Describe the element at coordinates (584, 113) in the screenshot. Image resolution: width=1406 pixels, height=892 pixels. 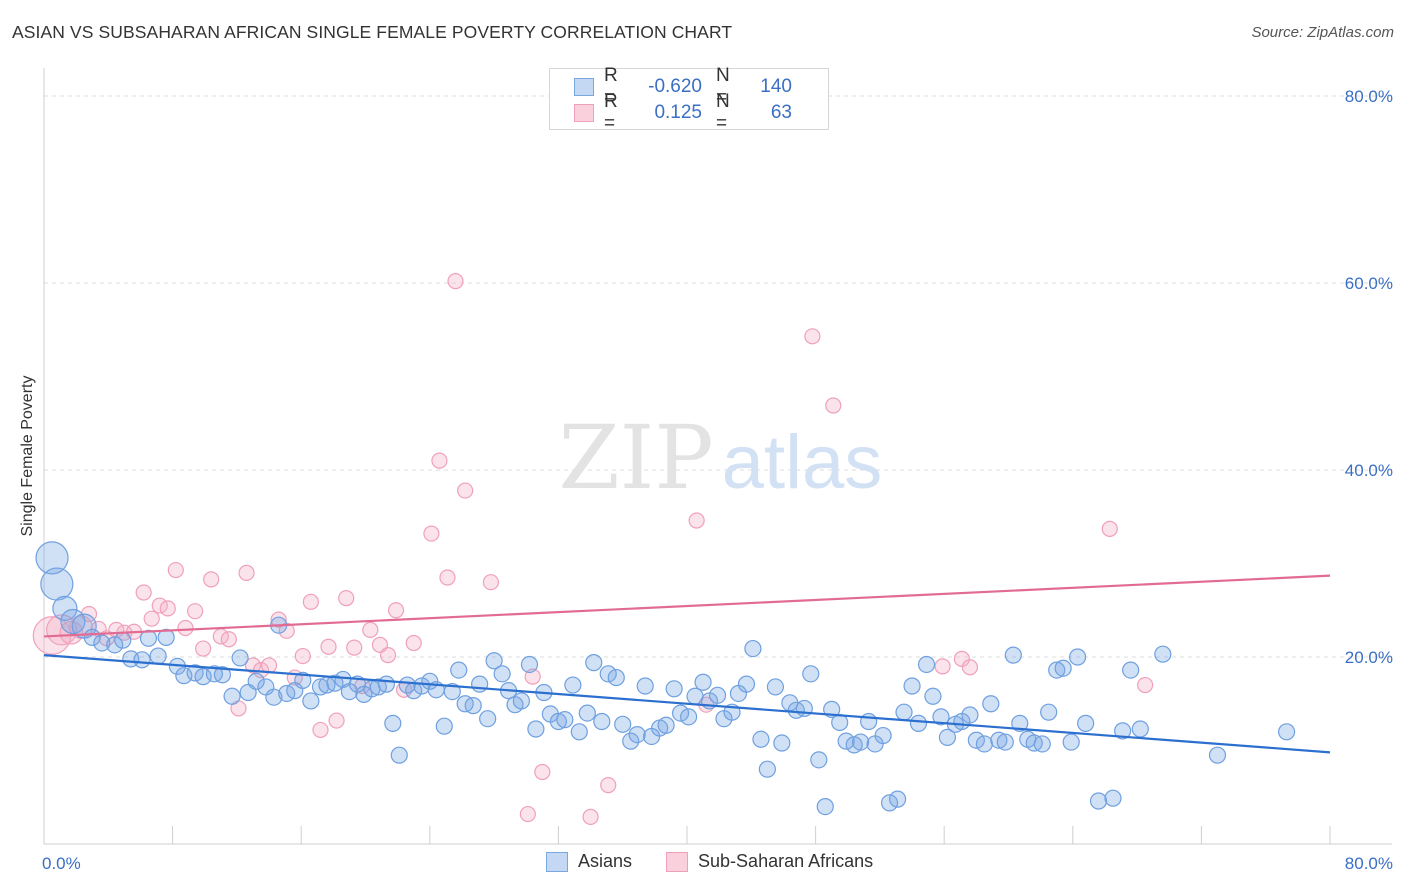
I see `sub-saharan-swatch` at that location.